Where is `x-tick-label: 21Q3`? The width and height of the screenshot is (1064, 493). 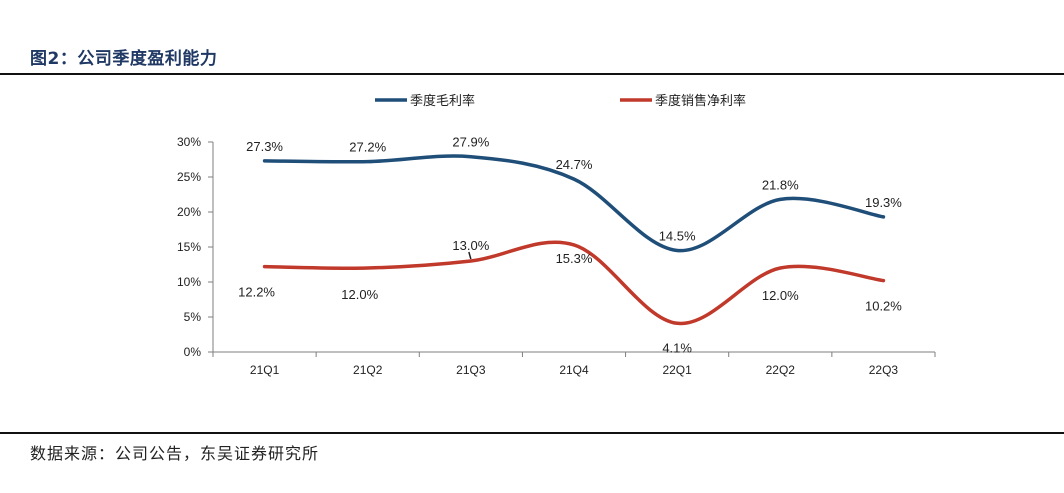 x-tick-label: 21Q3 is located at coordinates (471, 370).